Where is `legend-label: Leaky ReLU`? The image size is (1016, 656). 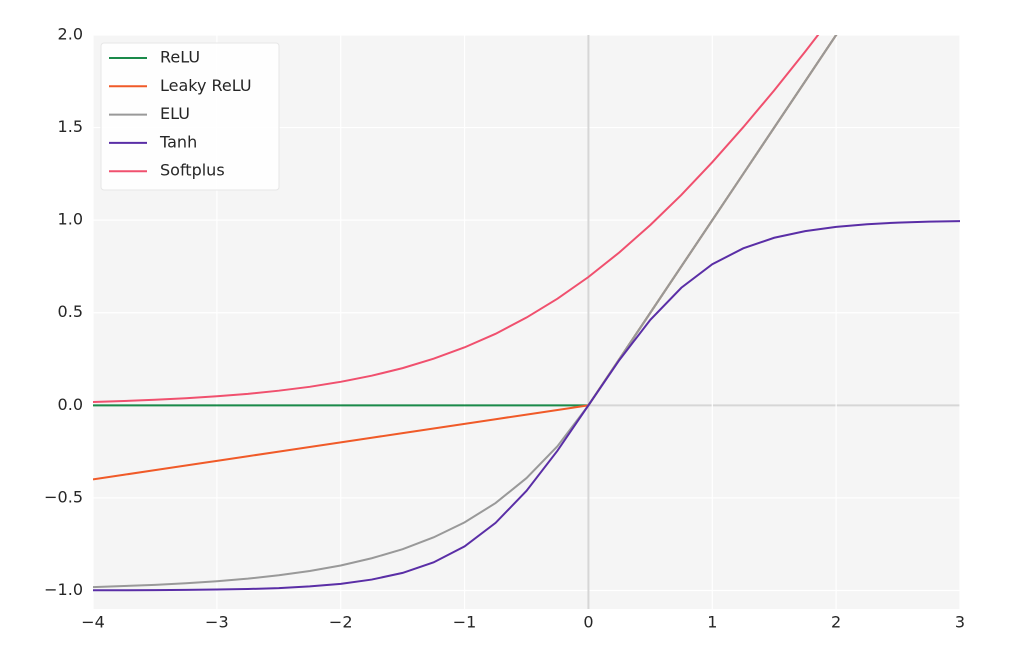 legend-label: Leaky ReLU is located at coordinates (206, 85).